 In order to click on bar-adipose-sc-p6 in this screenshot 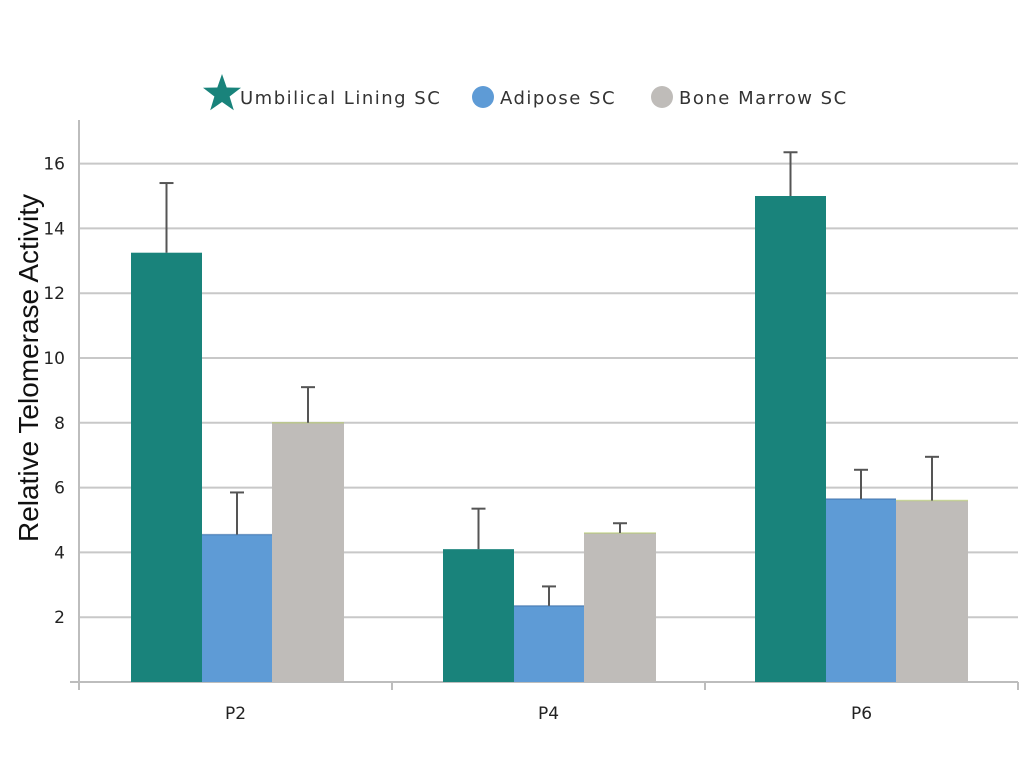, I will do `click(861, 590)`.